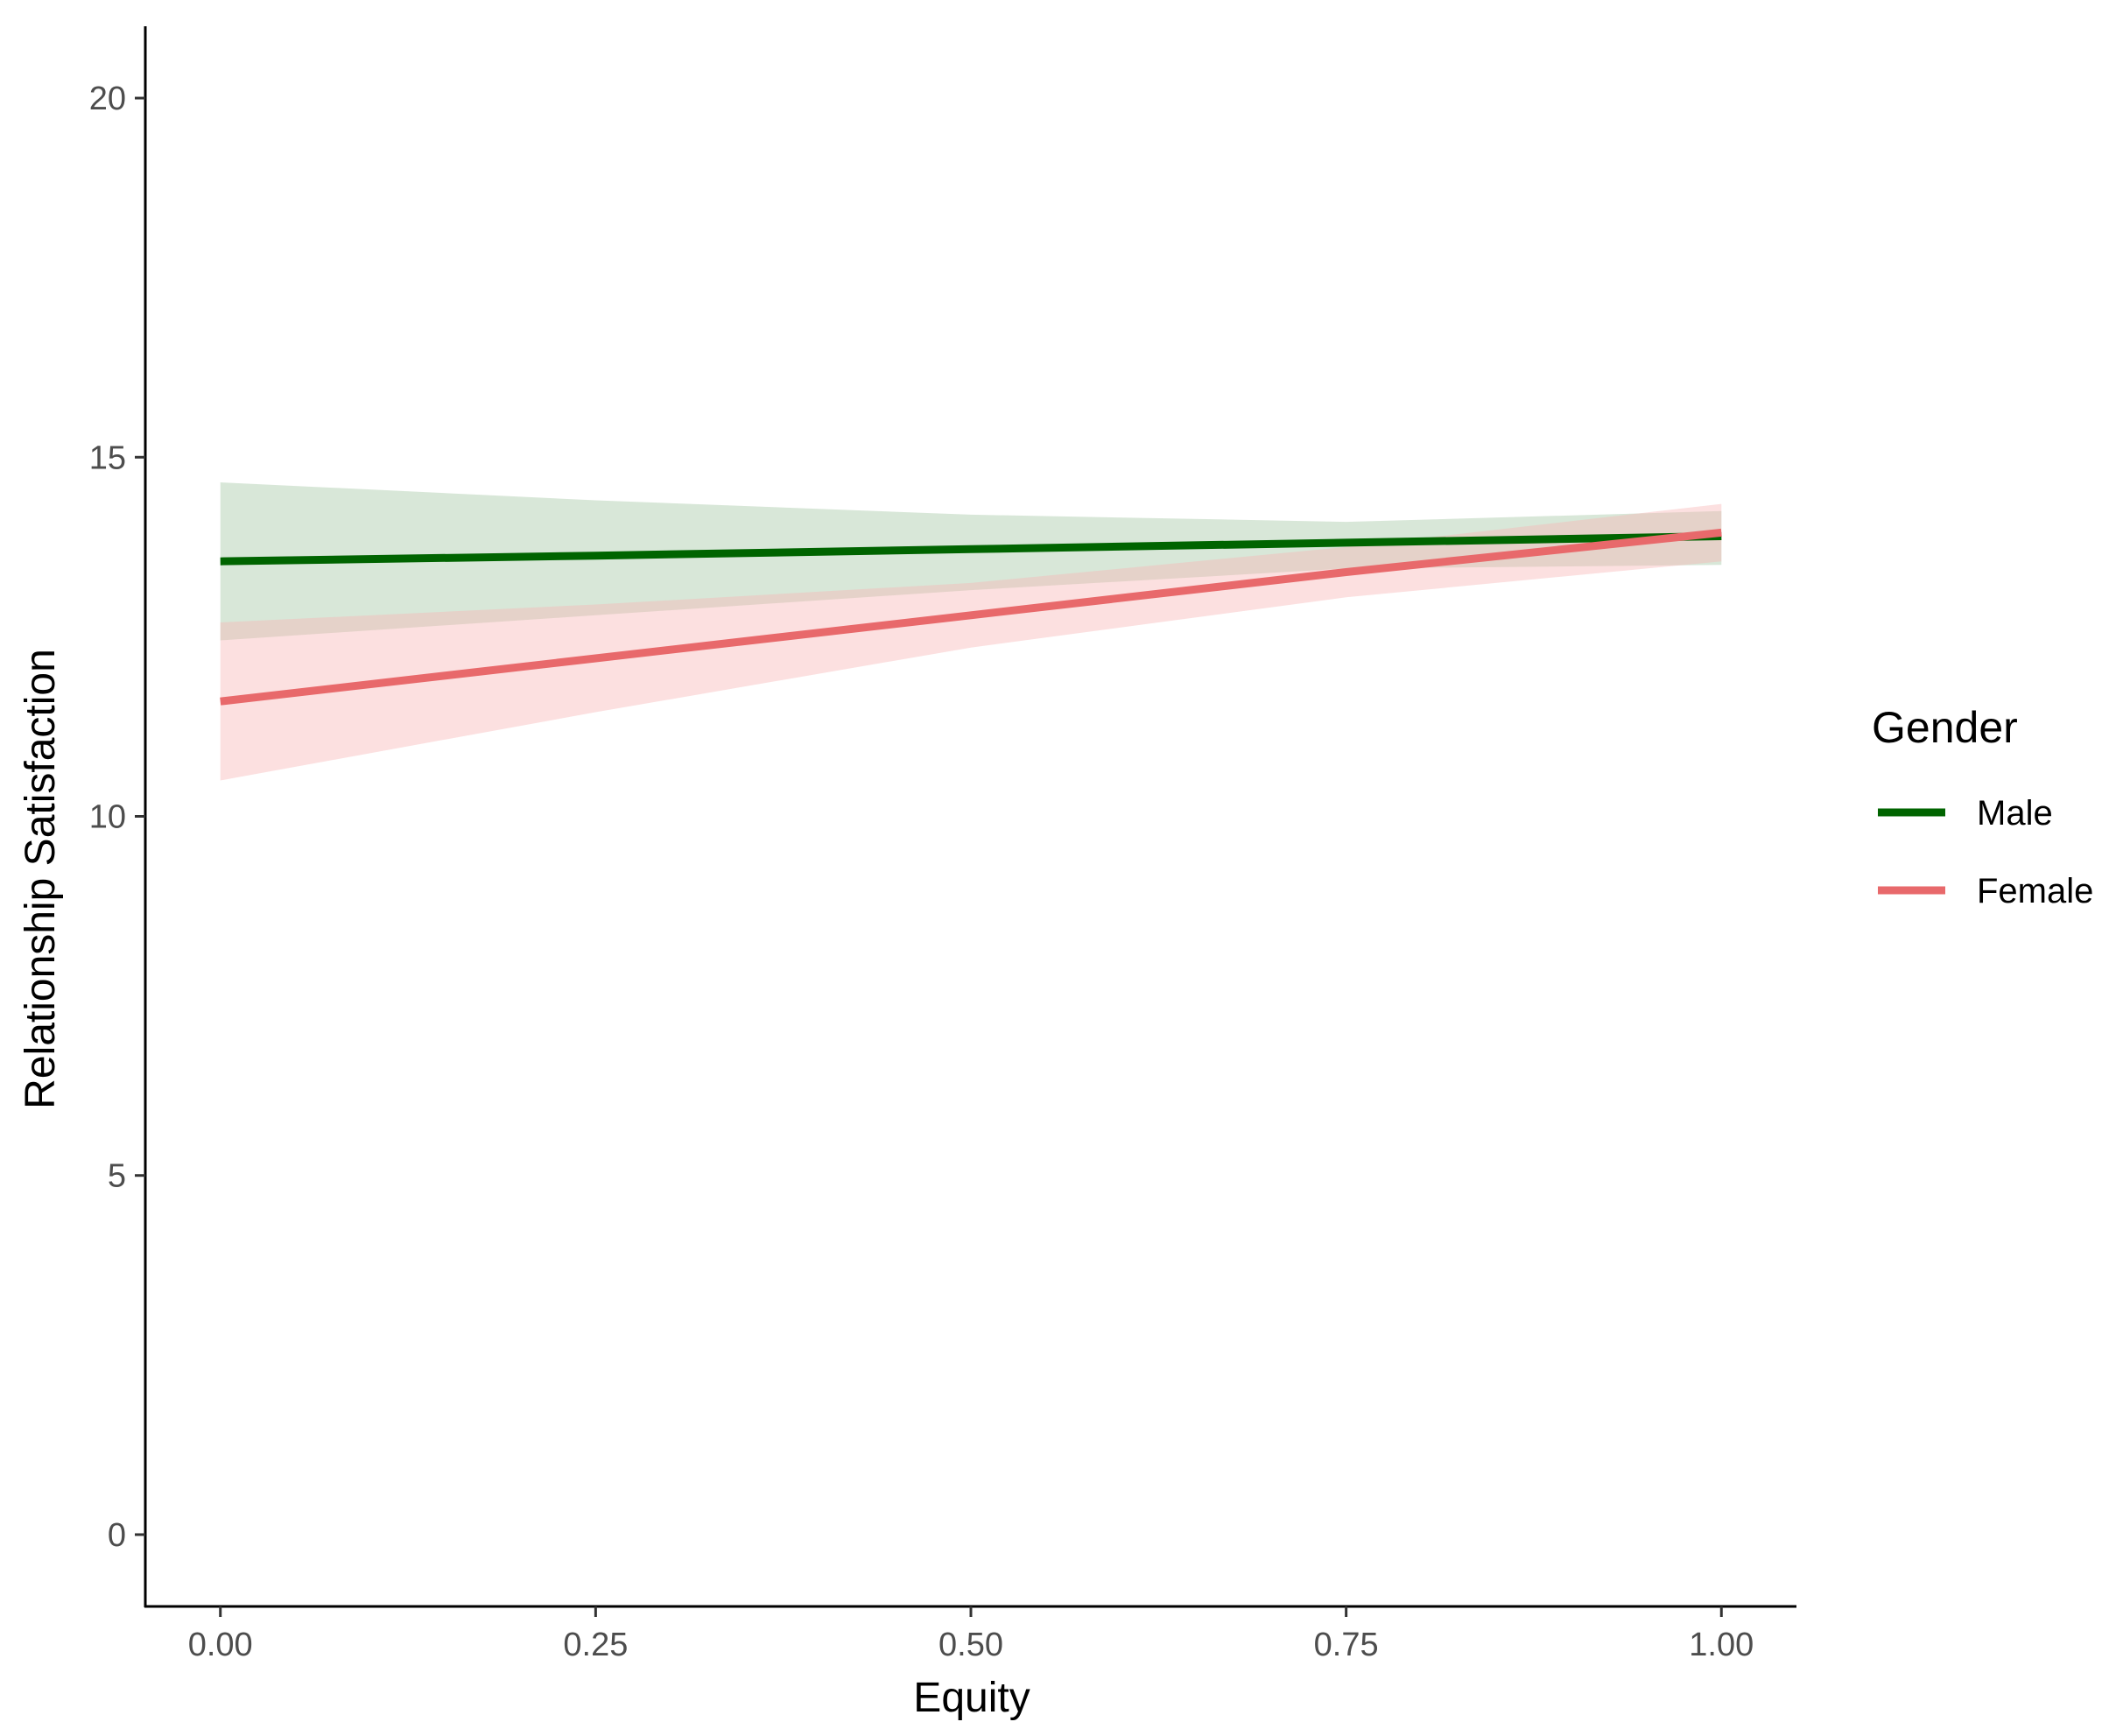 The width and height of the screenshot is (2123, 1736). I want to click on y-axis-title: Relationship Satisfaction, so click(41, 879).